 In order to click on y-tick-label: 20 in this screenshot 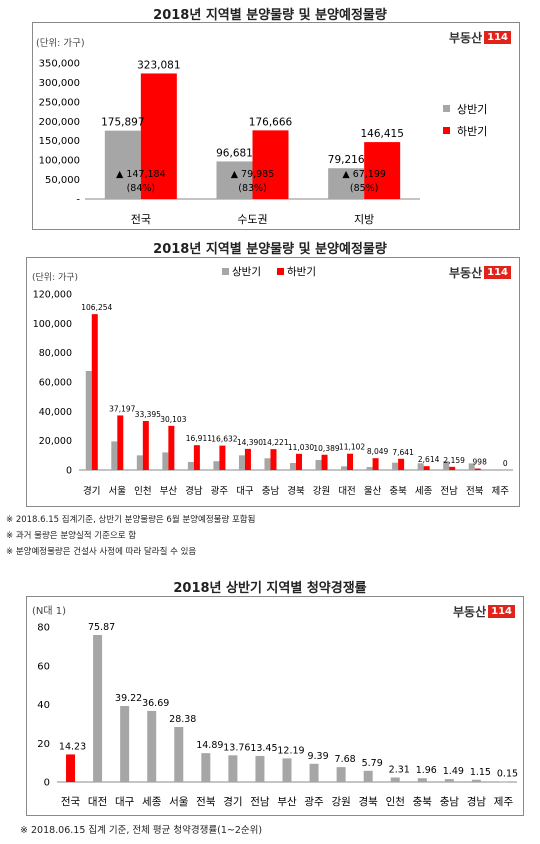, I will do `click(43, 744)`.